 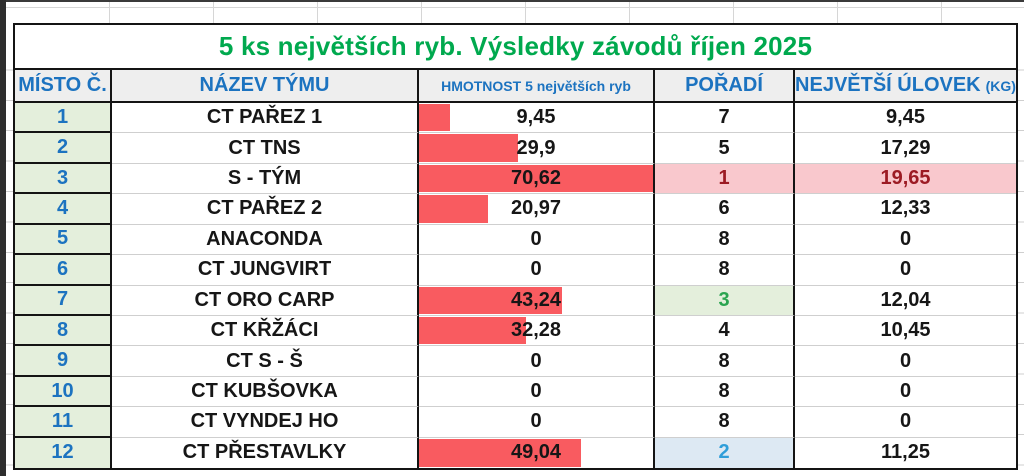 I want to click on cell-rank: 1, so click(x=725, y=179).